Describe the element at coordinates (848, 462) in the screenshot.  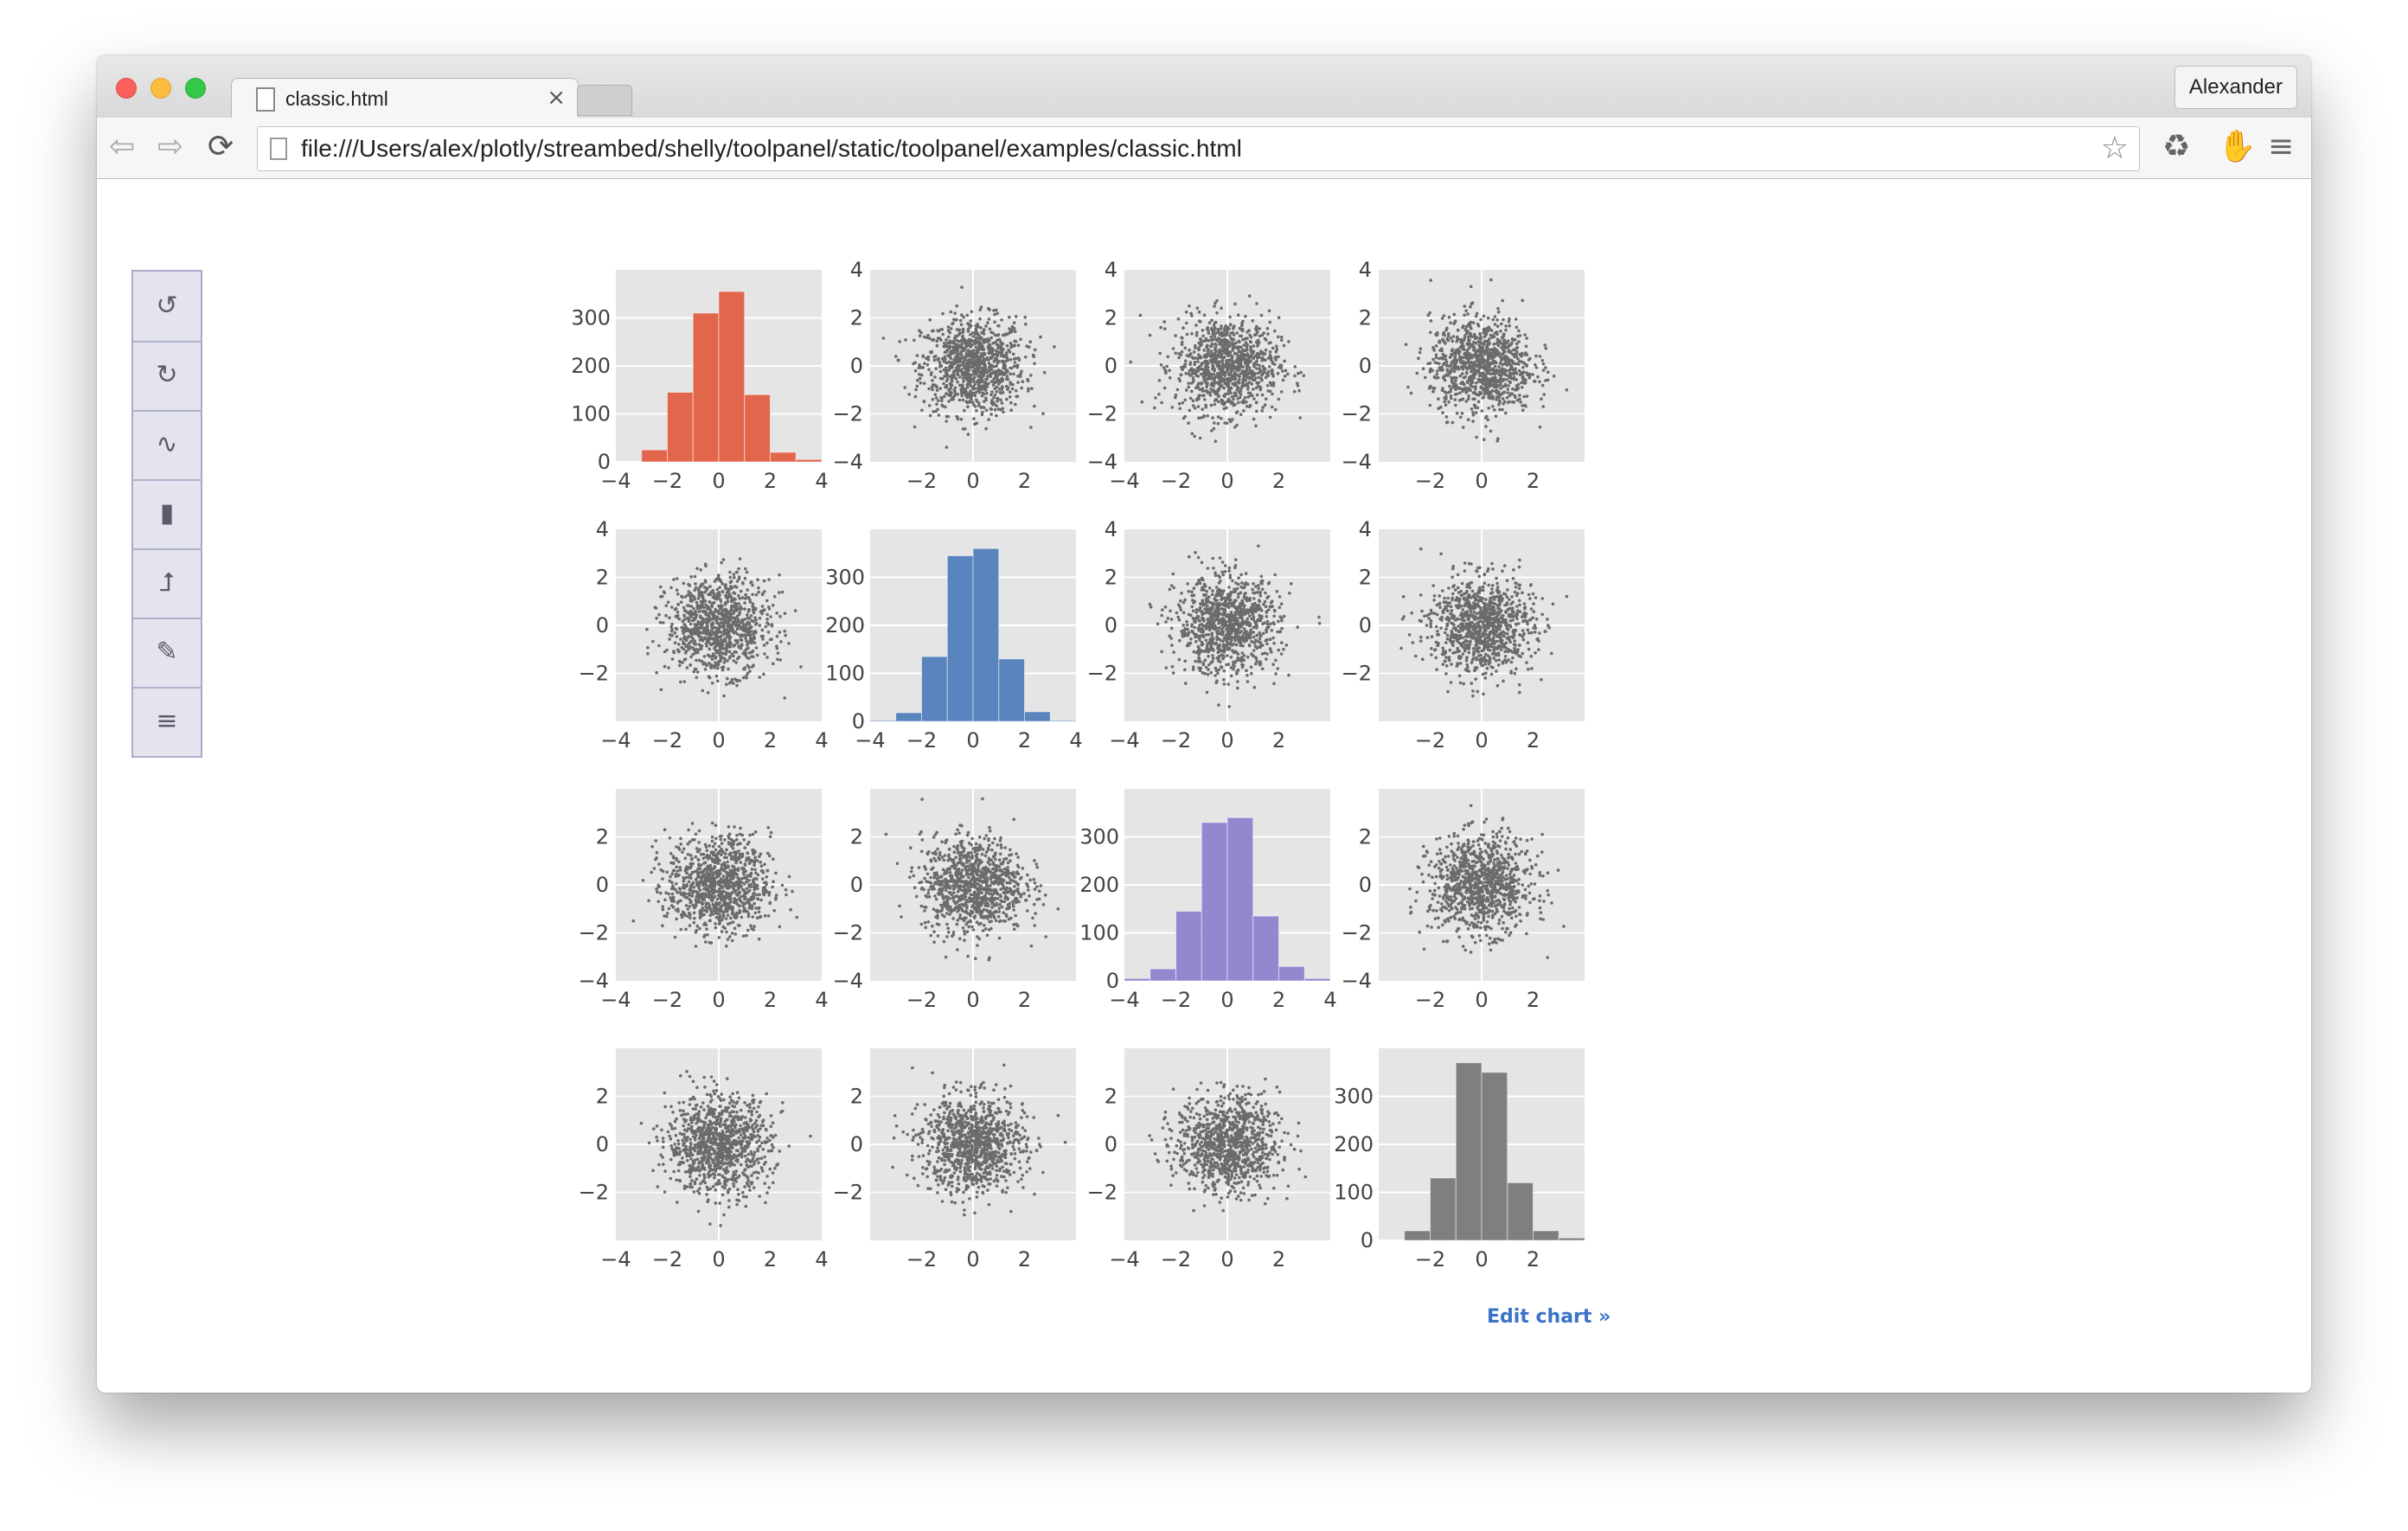
I see `ytick-label: −4` at that location.